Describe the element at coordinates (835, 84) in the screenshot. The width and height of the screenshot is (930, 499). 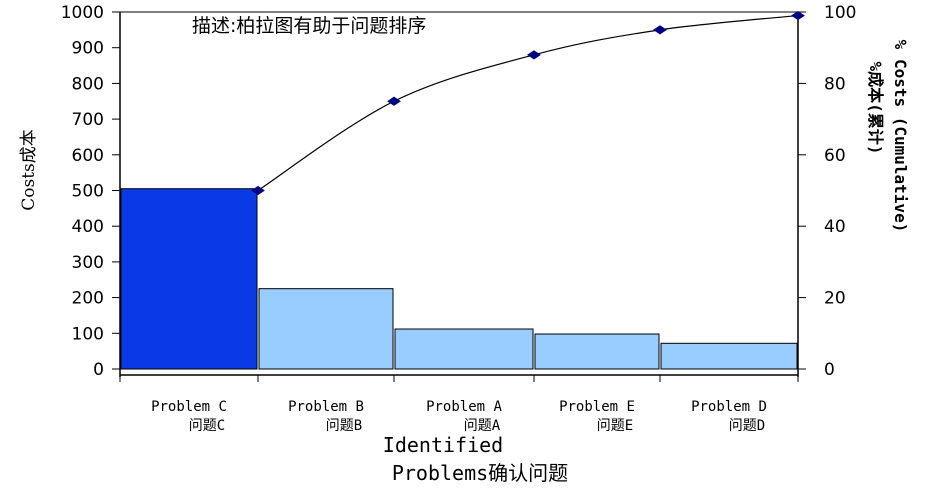
I see `y2-tick-label: 80` at that location.